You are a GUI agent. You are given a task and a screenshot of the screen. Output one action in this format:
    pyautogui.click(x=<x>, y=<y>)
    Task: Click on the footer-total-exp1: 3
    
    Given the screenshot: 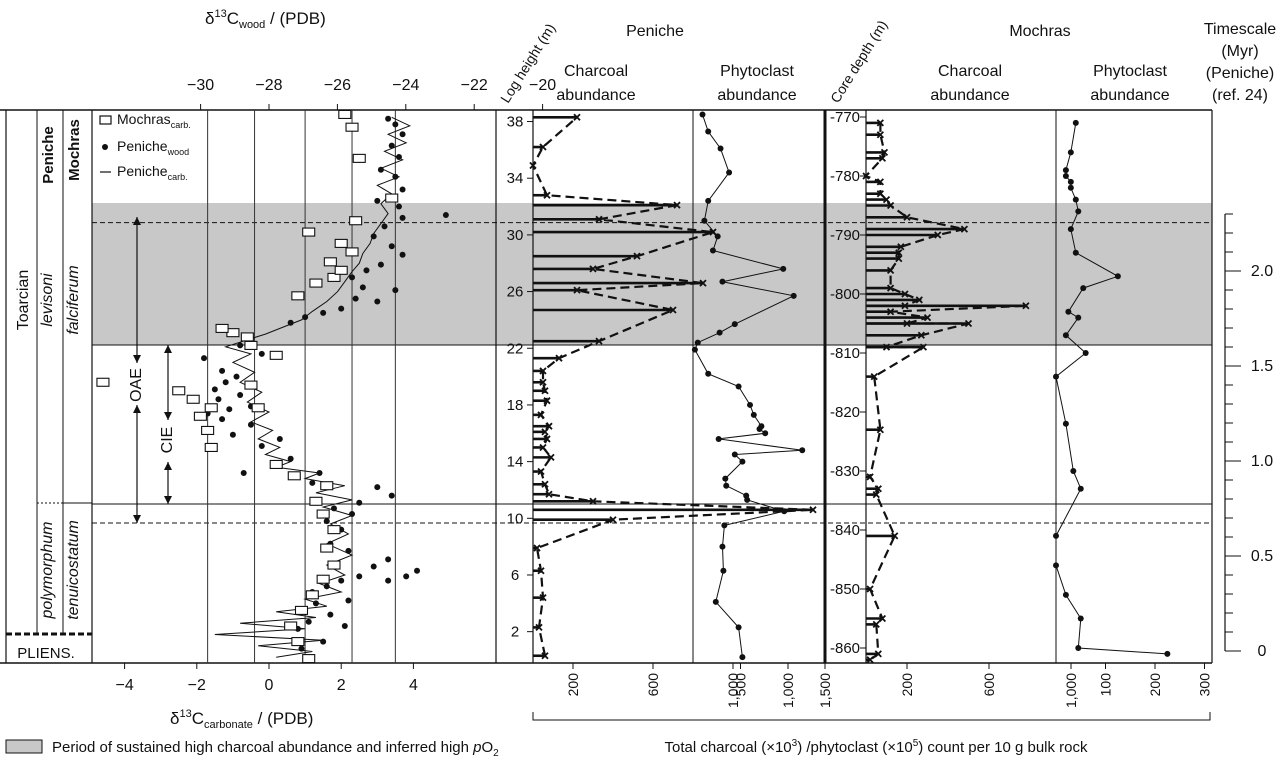 What is the action you would take?
    pyautogui.click(x=795, y=743)
    